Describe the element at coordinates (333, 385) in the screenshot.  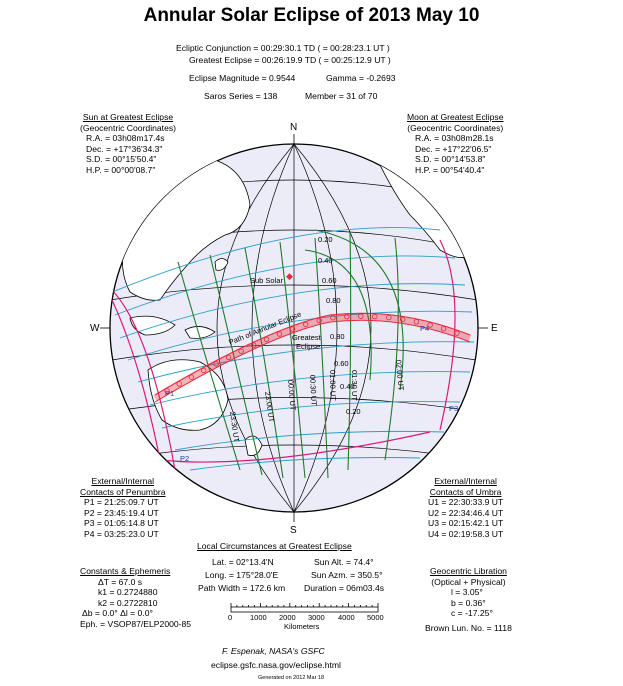
I see `time-label-0100: 01:00 UT` at that location.